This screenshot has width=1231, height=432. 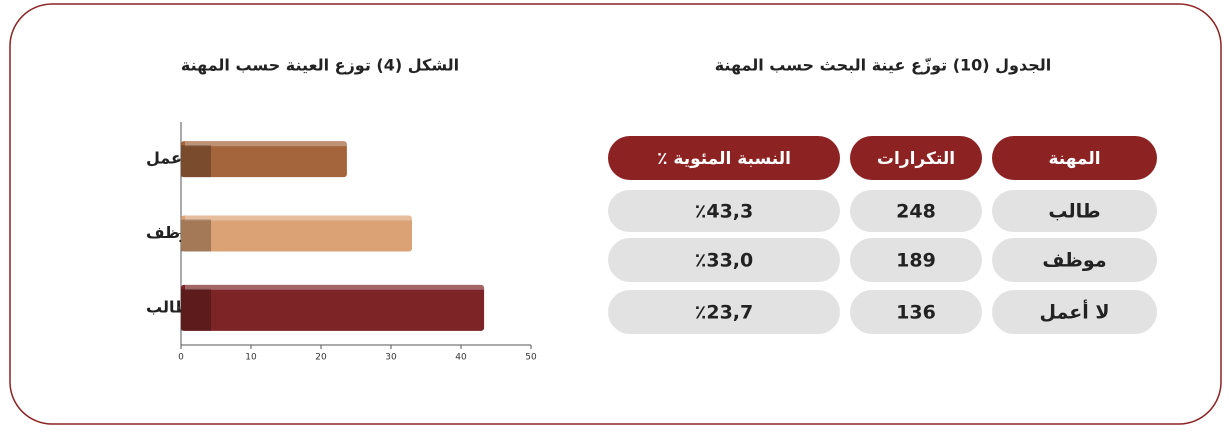 I want to click on x-tick-label: 30, so click(x=391, y=358).